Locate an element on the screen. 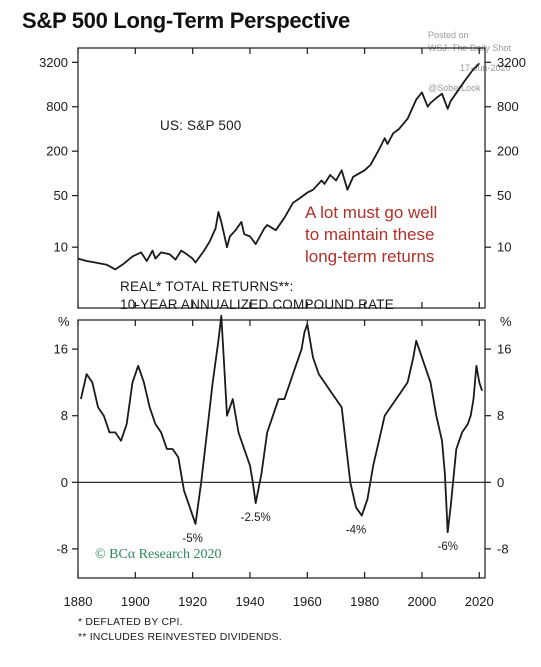 This screenshot has height=667, width=541. x-tick-label: 1940 is located at coordinates (250, 601).